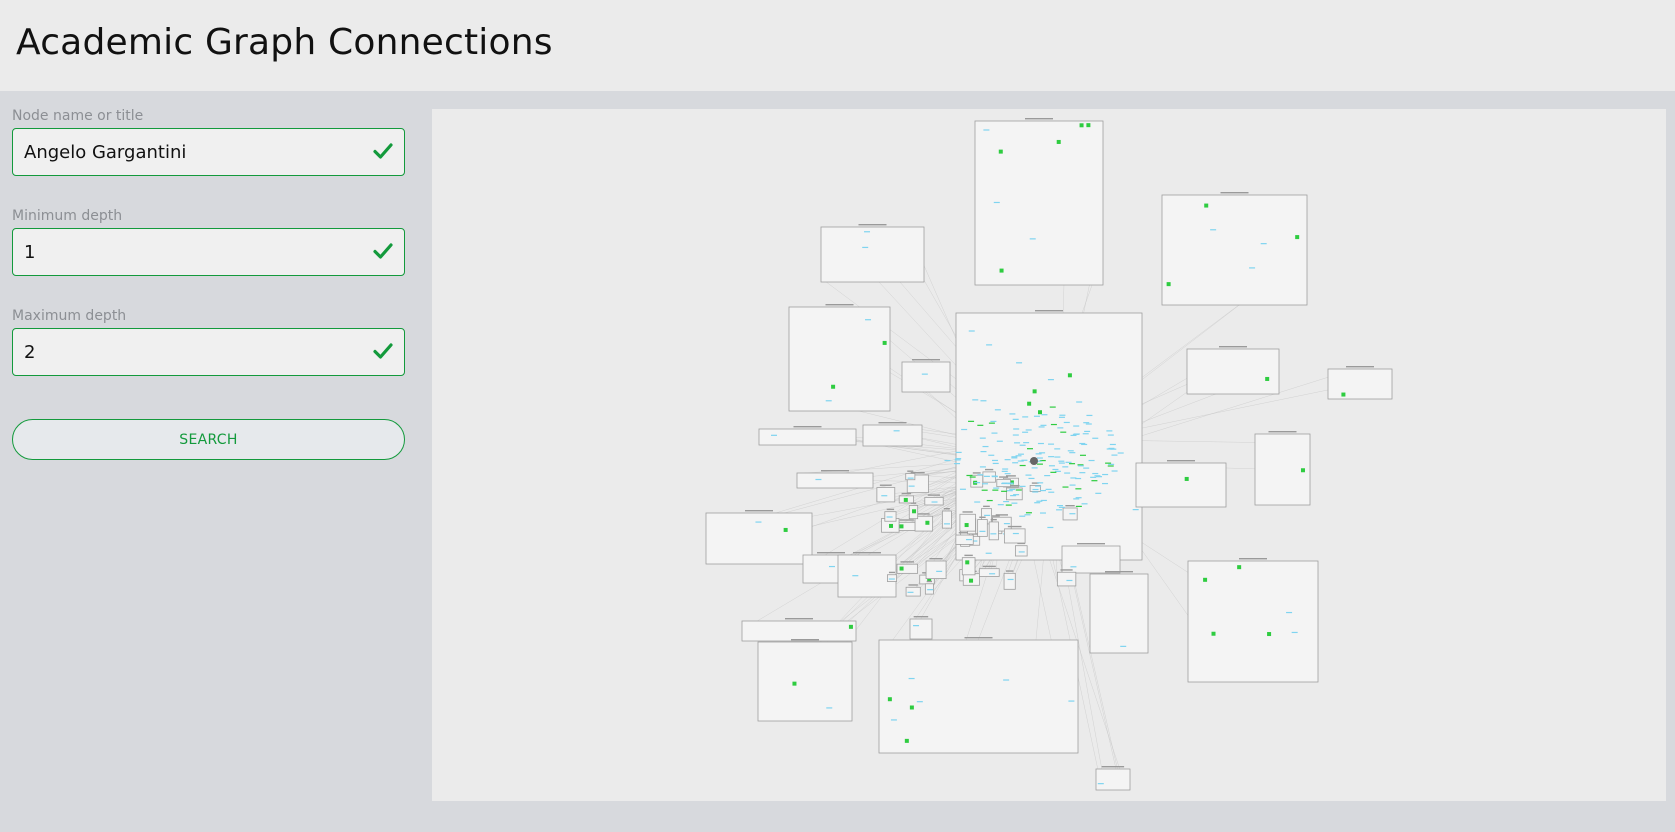 The height and width of the screenshot is (832, 1675). What do you see at coordinates (208, 352) in the screenshot?
I see `max-depth-input` at bounding box center [208, 352].